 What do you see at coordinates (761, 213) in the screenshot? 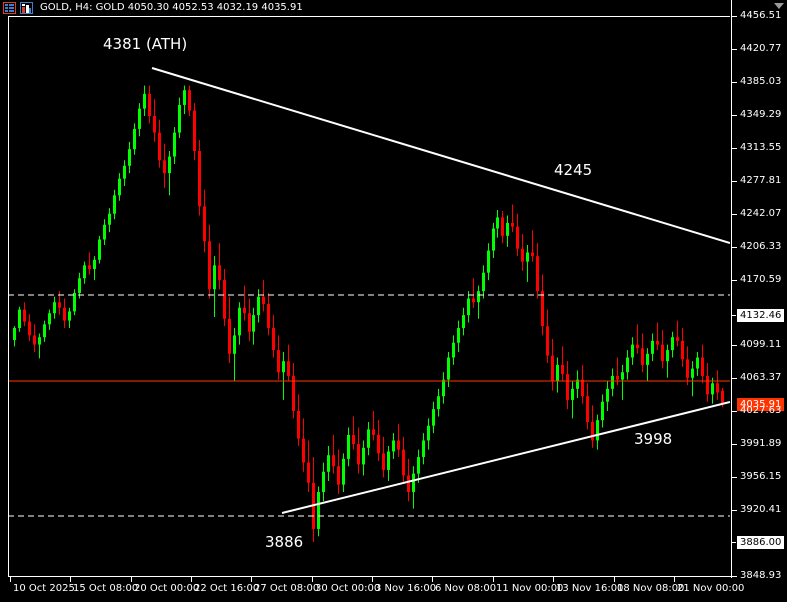
I see `price-label: 4242.07` at bounding box center [761, 213].